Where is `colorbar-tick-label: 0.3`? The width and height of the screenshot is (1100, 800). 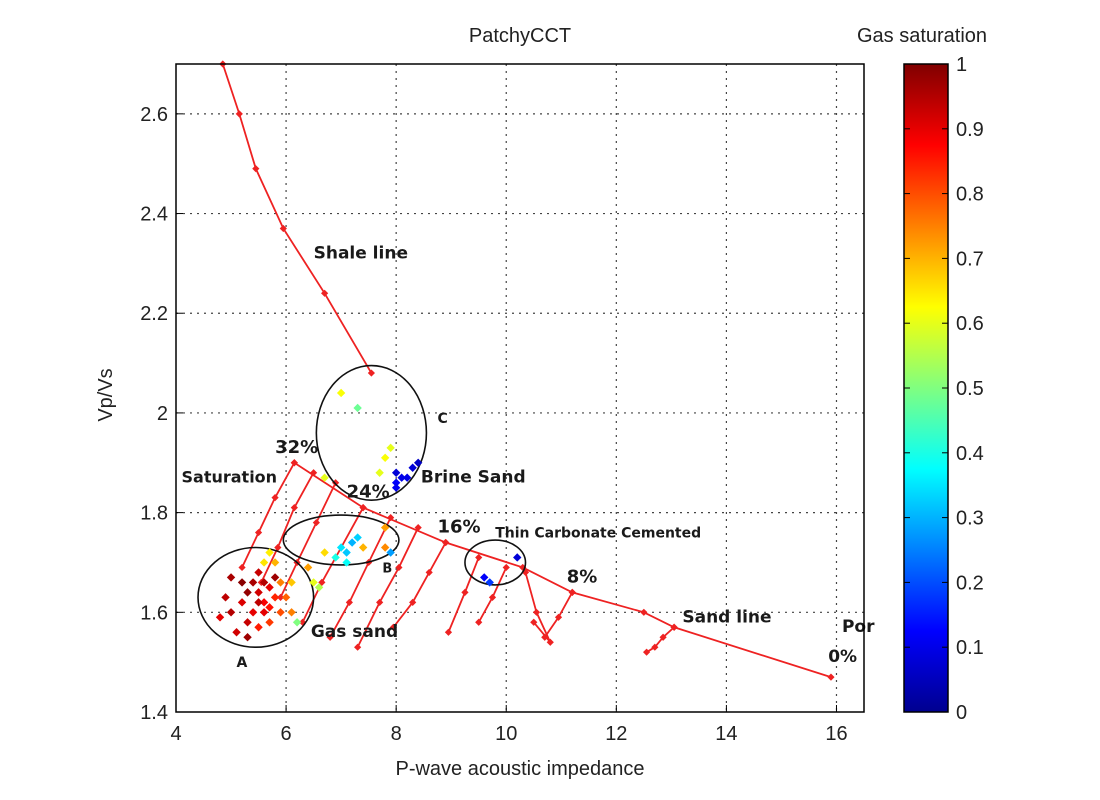
colorbar-tick-label: 0.3 is located at coordinates (970, 519).